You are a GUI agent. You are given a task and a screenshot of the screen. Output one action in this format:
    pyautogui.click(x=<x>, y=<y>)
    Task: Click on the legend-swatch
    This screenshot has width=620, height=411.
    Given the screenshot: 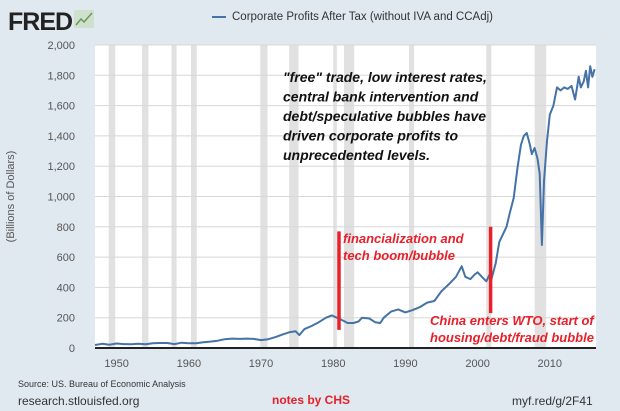 What is the action you would take?
    pyautogui.click(x=219, y=16)
    